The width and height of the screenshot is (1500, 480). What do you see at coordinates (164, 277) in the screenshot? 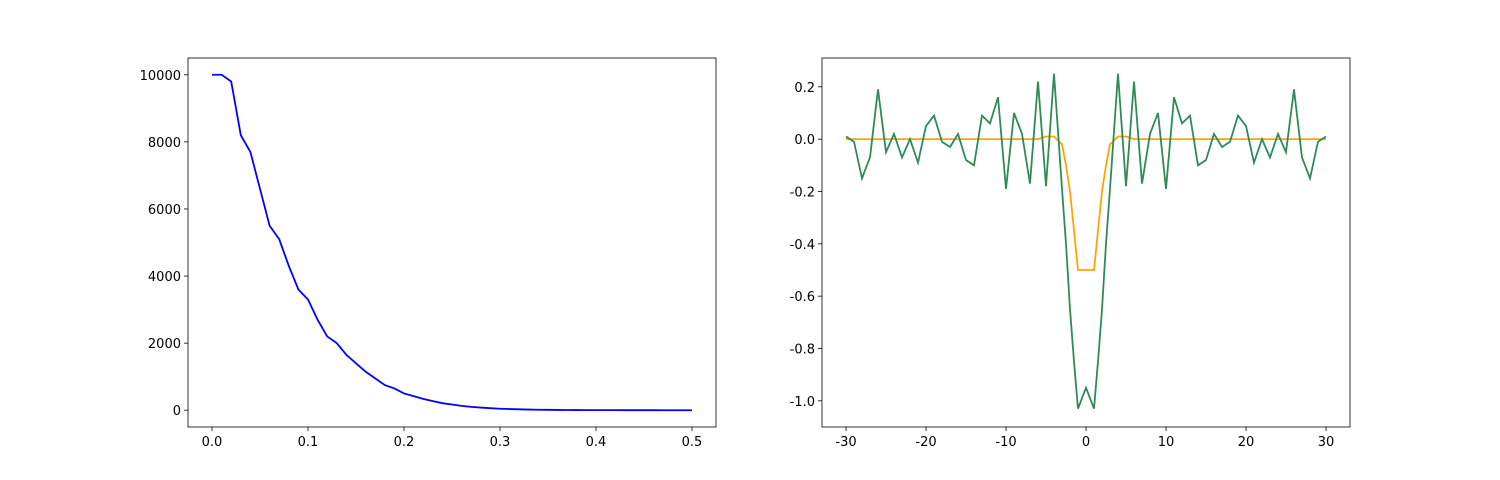
I see `y-tick-label: 4000` at bounding box center [164, 277].